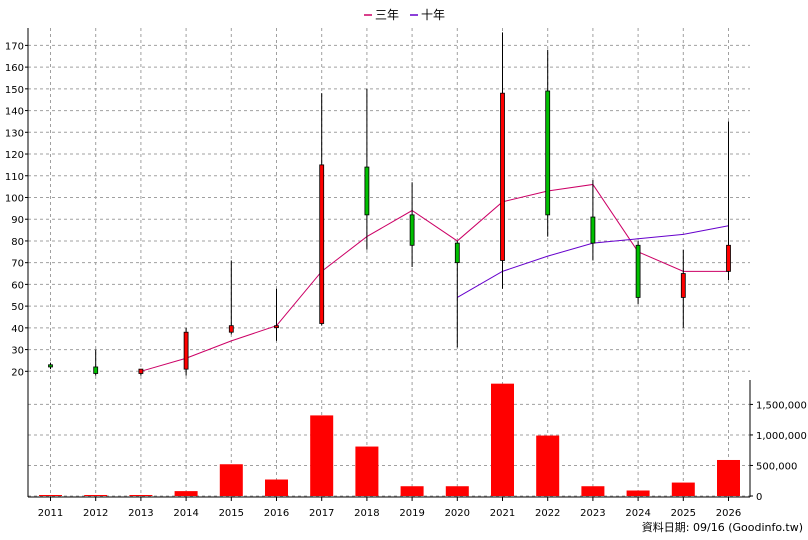 Image resolution: width=808 pixels, height=540 pixels. Describe the element at coordinates (411, 513) in the screenshot. I see `x-tick-label: 2019` at that location.